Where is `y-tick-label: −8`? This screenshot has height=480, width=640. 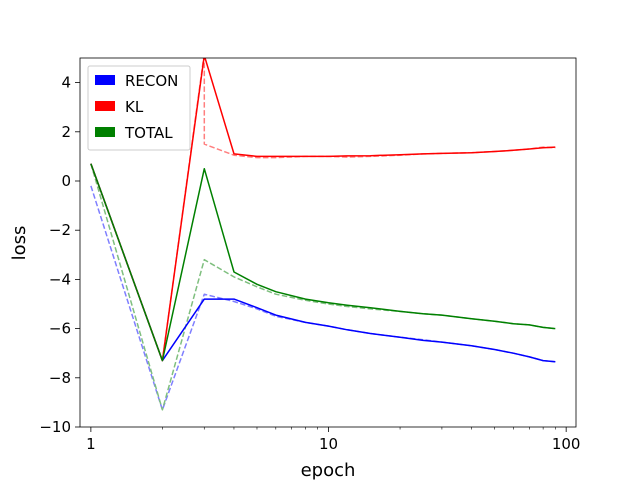 y-tick-label: −8 is located at coordinates (60, 378).